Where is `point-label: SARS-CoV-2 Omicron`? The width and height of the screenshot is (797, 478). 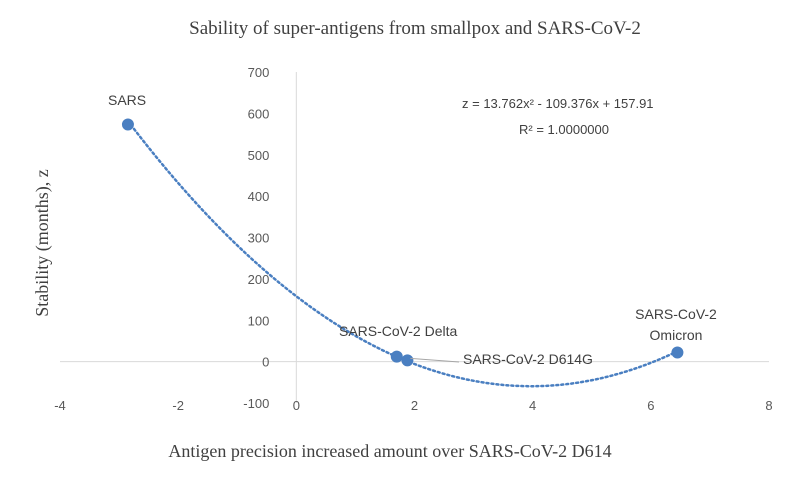 point-label: SARS-CoV-2 Omicron is located at coordinates (676, 324).